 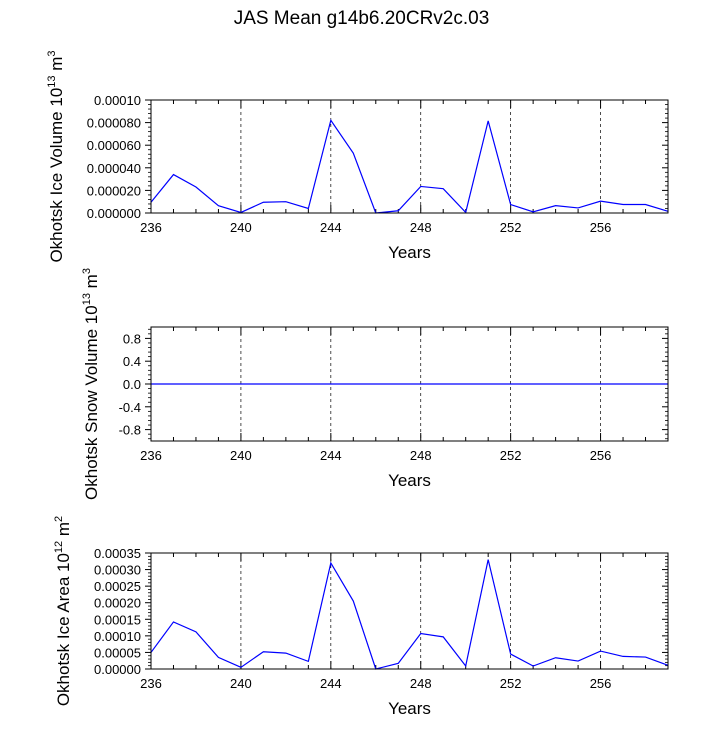 What do you see at coordinates (117, 669) in the screenshot?
I see `y-tick-label: 0.00000` at bounding box center [117, 669].